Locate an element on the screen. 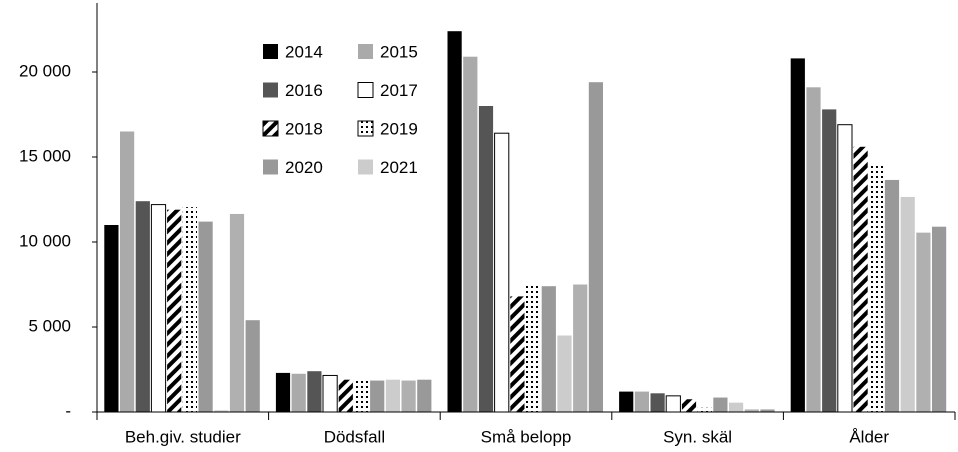  x-tick-label: Syn. skäl is located at coordinates (697, 436).